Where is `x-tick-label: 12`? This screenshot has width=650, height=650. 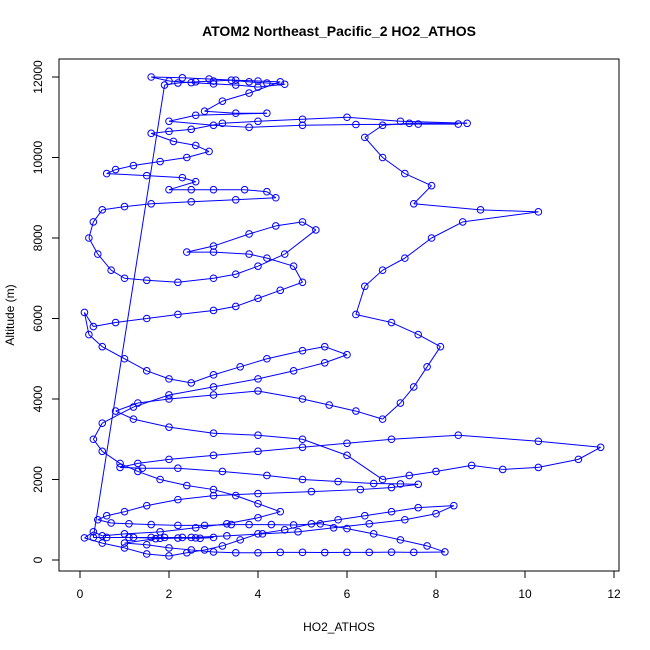
x-tick-label: 12 is located at coordinates (614, 594).